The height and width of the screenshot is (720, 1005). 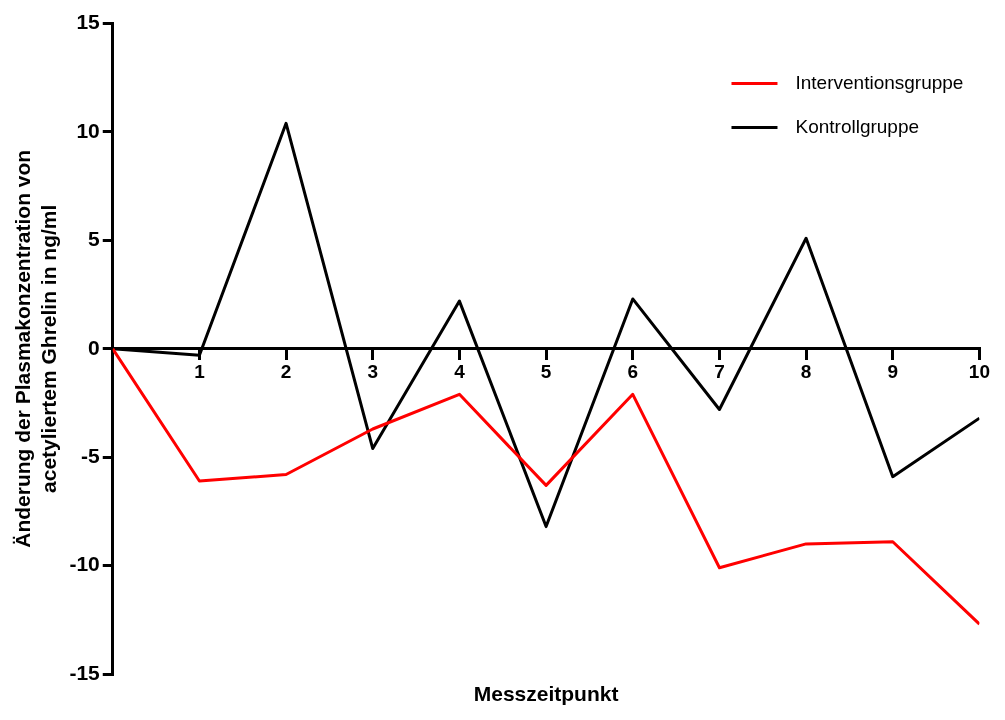 What do you see at coordinates (373, 372) in the screenshot?
I see `x-tick-label: 3` at bounding box center [373, 372].